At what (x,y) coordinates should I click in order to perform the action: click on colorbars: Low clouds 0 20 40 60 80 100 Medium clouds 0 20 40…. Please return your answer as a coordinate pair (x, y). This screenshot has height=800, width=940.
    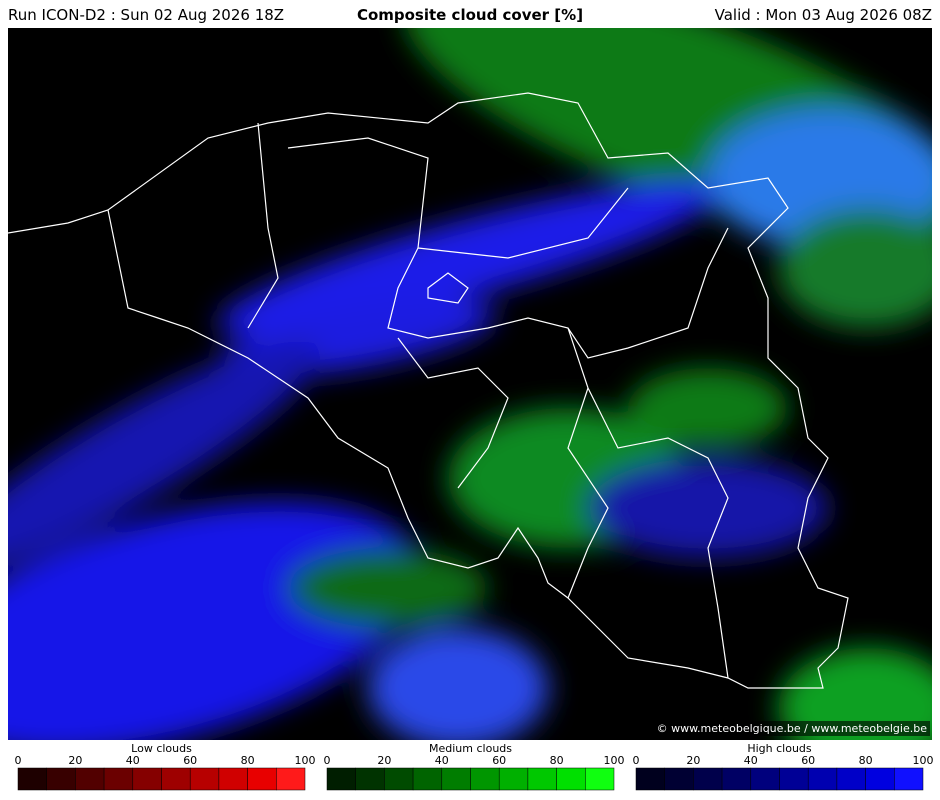
    Looking at the image, I should click on (474, 766).